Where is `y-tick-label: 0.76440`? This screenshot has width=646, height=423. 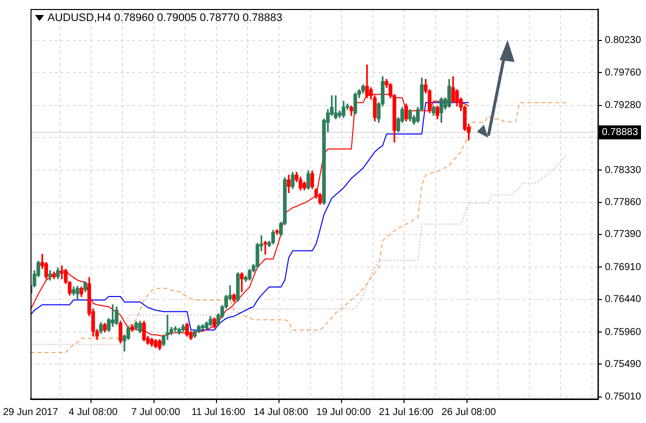
y-tick-label: 0.76440 is located at coordinates (623, 300).